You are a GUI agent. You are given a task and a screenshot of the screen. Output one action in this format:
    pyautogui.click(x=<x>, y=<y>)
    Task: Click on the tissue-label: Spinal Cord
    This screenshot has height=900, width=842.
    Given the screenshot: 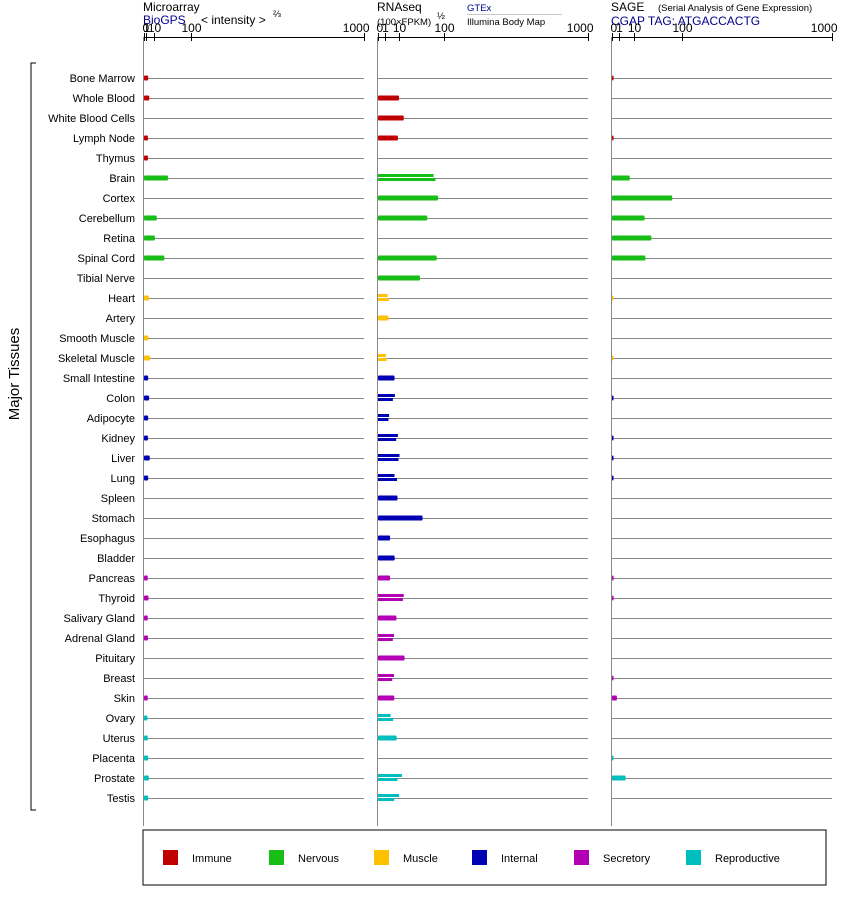 What is the action you would take?
    pyautogui.click(x=106, y=259)
    